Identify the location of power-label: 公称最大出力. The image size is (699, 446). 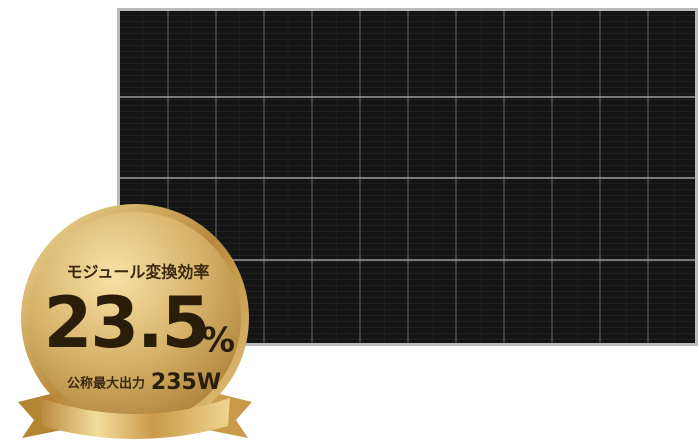
(106, 384).